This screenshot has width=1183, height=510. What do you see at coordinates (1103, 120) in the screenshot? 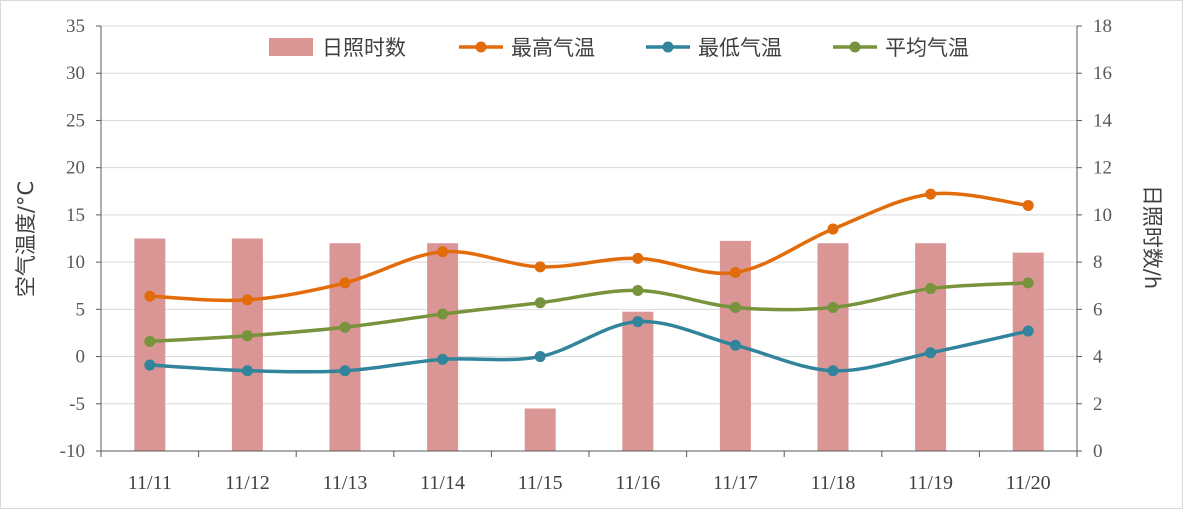
I see `y-right-tick-label: 14` at bounding box center [1103, 120].